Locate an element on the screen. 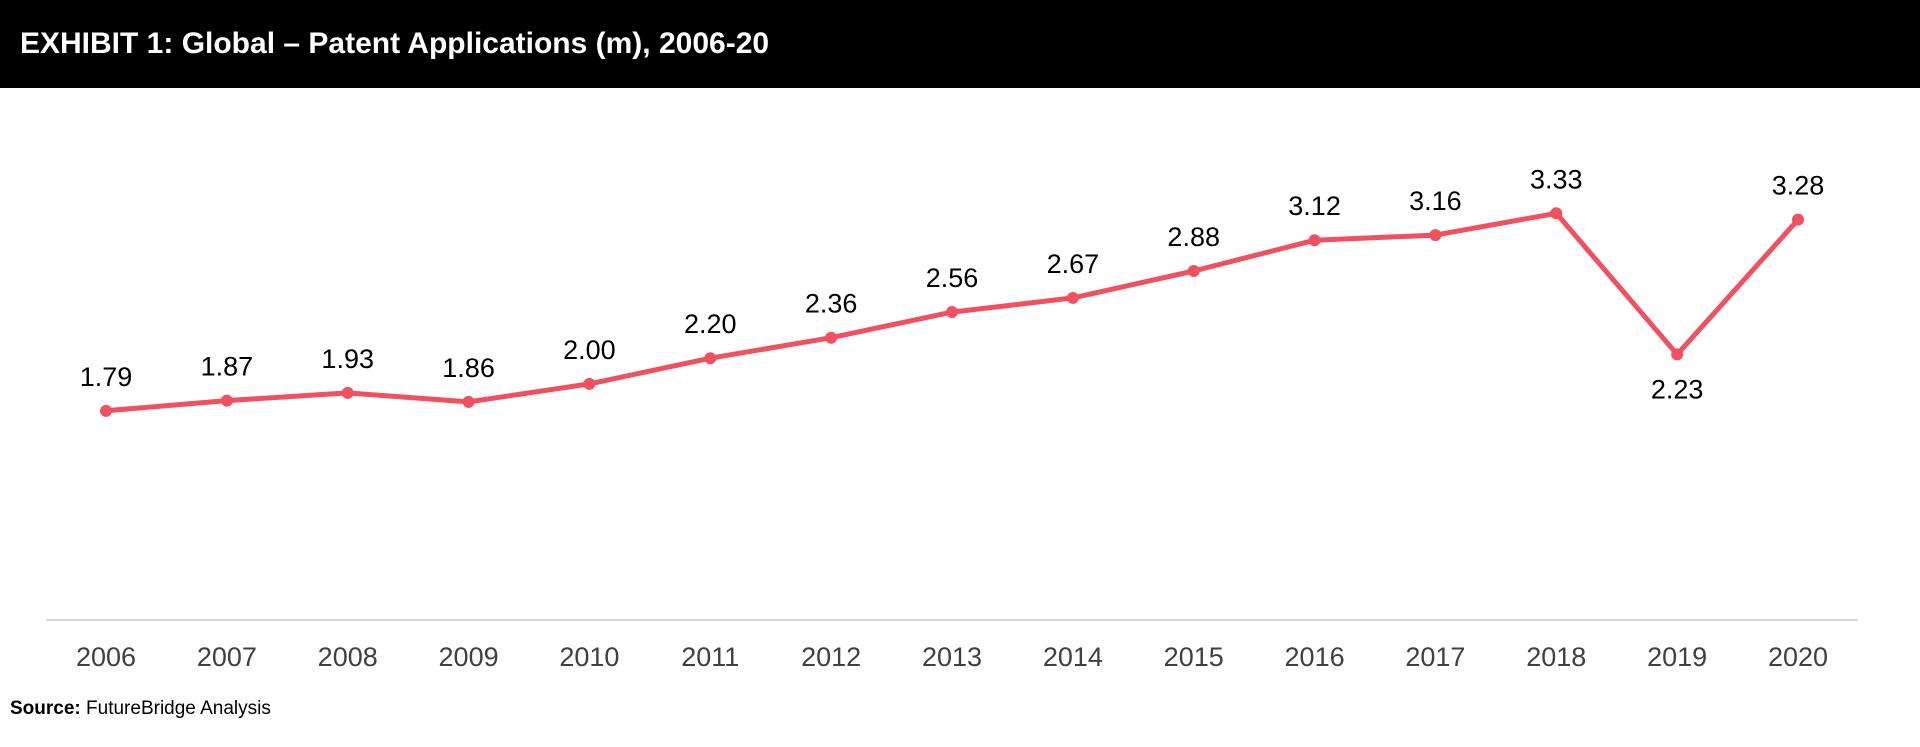  data-label: 2.00 is located at coordinates (589, 350).